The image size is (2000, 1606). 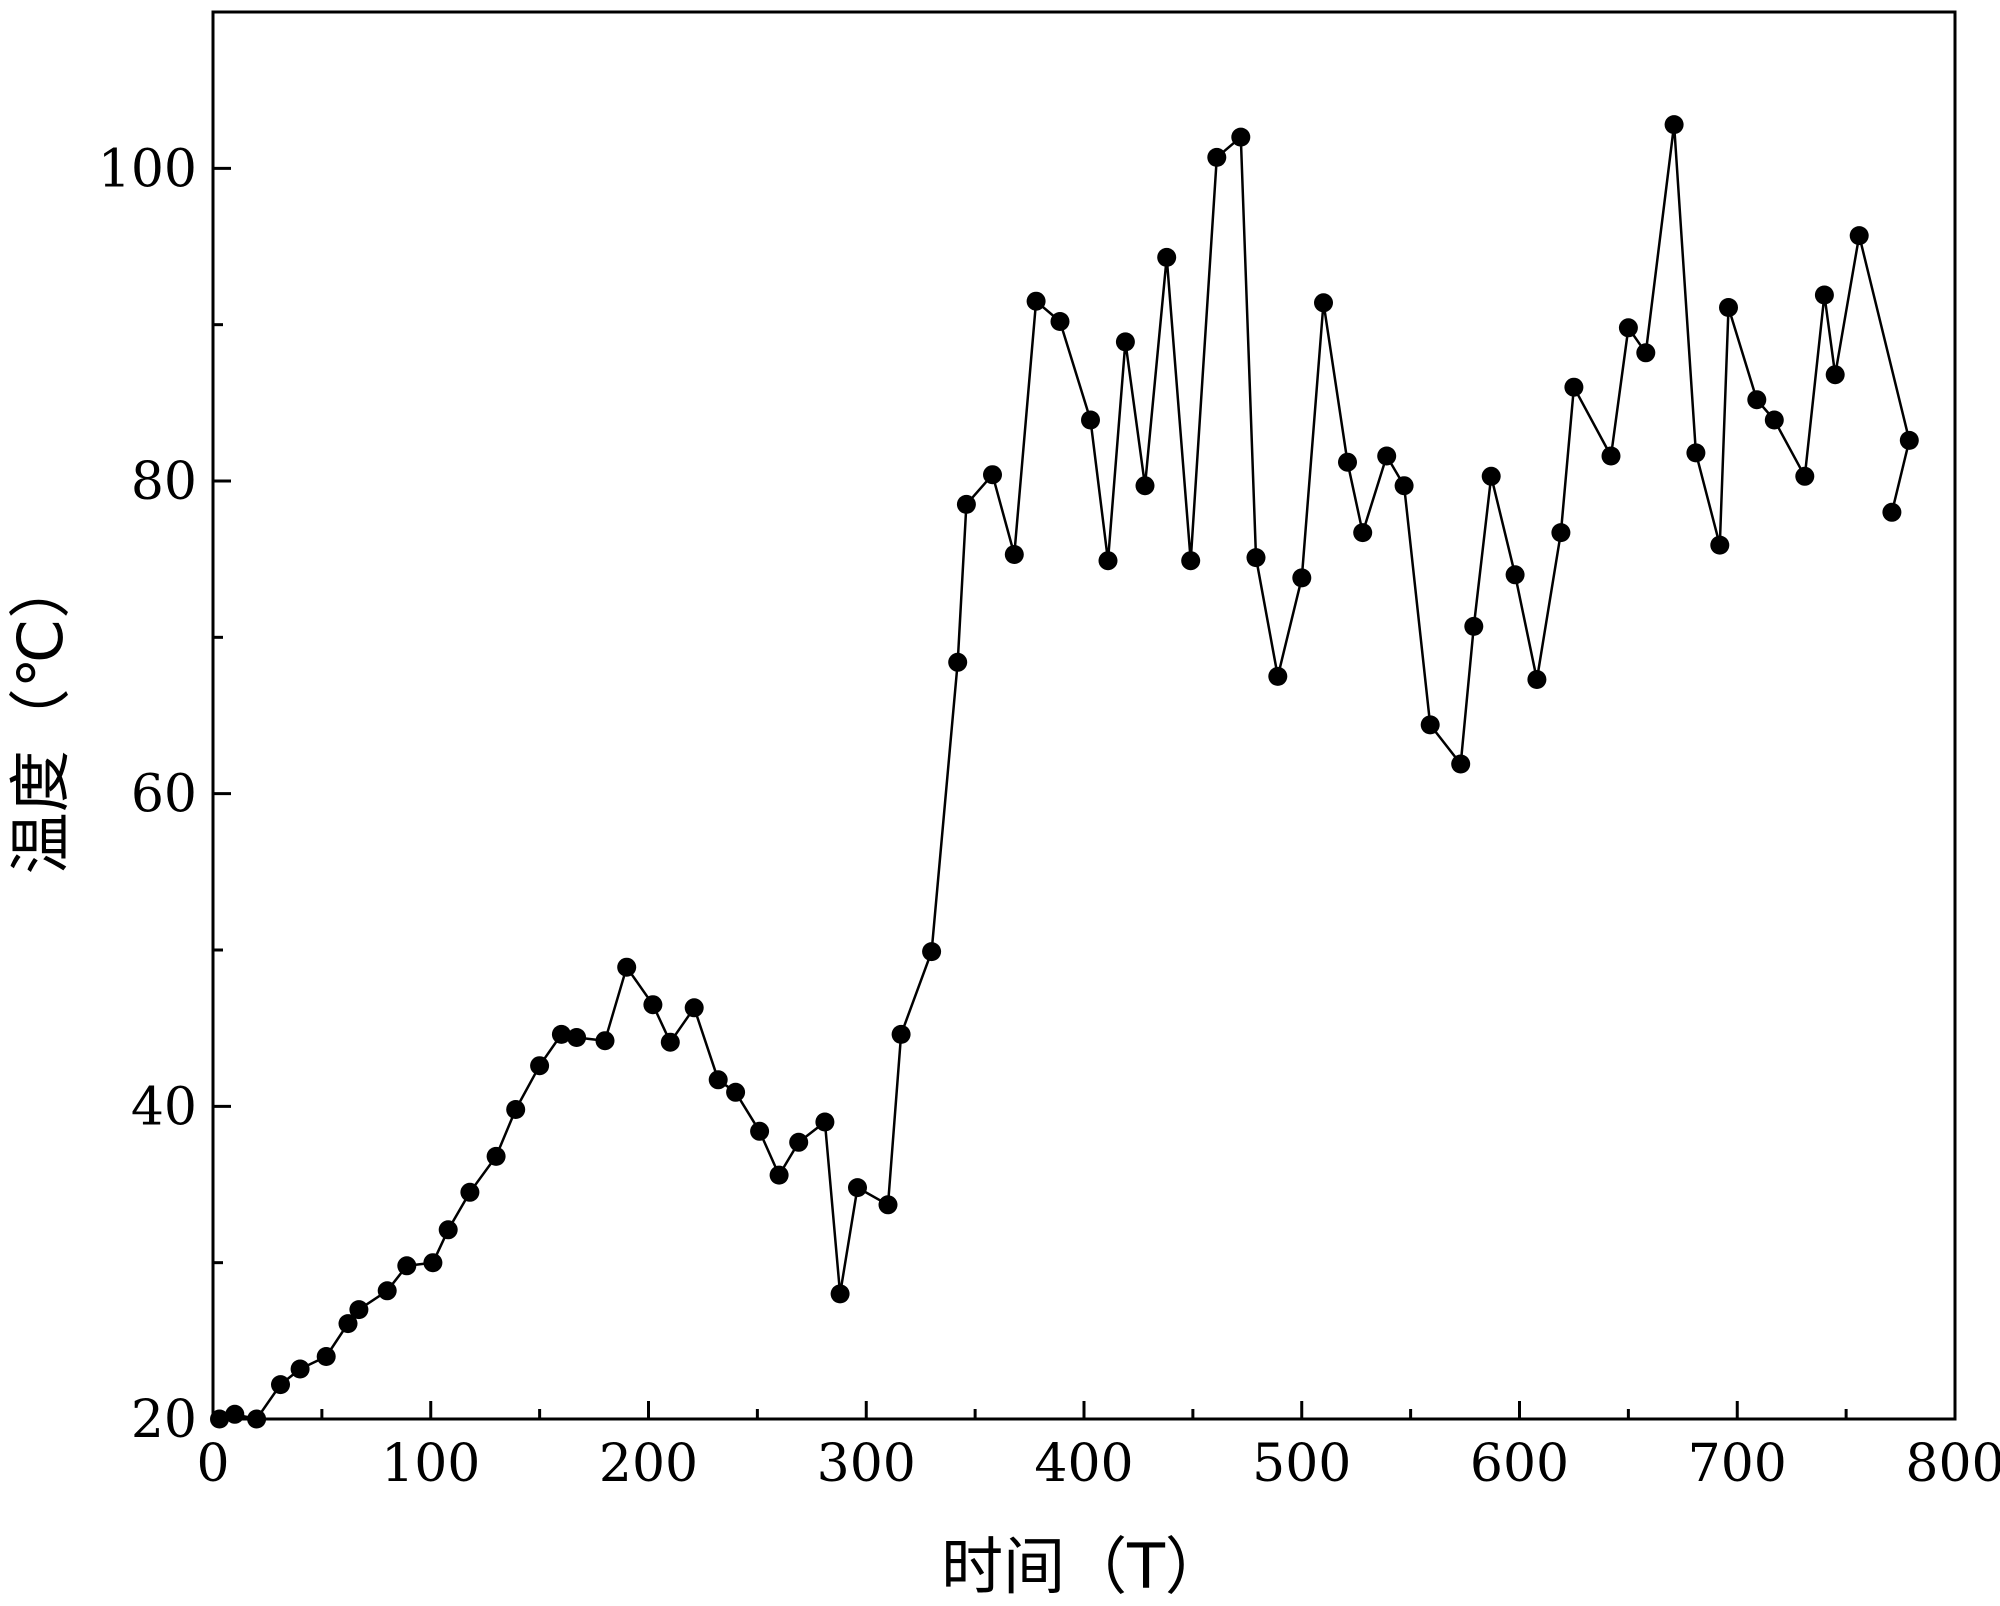 What do you see at coordinates (164, 1420) in the screenshot?
I see `y-tick-label: 20` at bounding box center [164, 1420].